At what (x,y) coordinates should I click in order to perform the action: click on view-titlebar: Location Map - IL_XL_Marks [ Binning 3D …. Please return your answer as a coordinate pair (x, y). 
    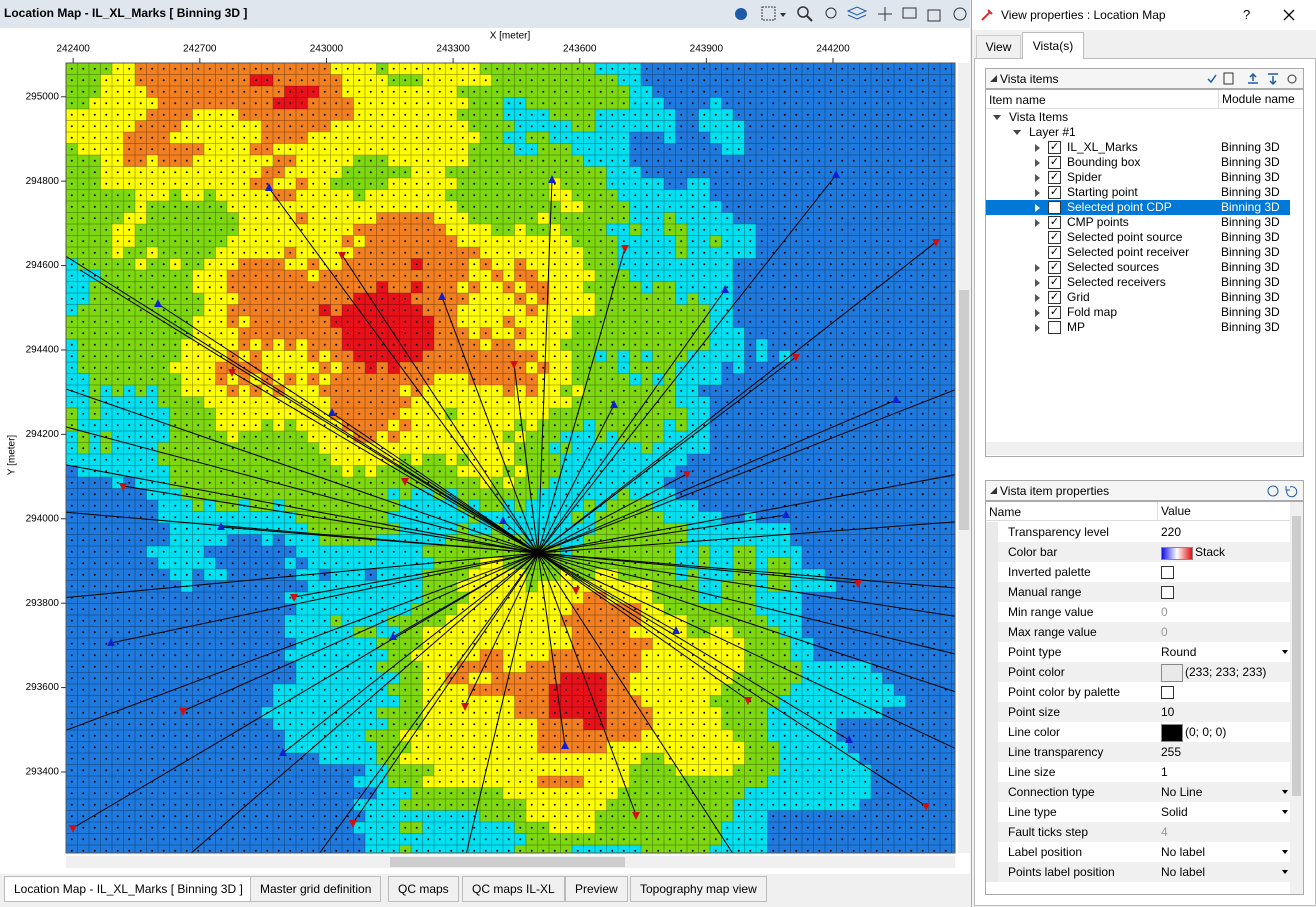
    Looking at the image, I should click on (485, 14).